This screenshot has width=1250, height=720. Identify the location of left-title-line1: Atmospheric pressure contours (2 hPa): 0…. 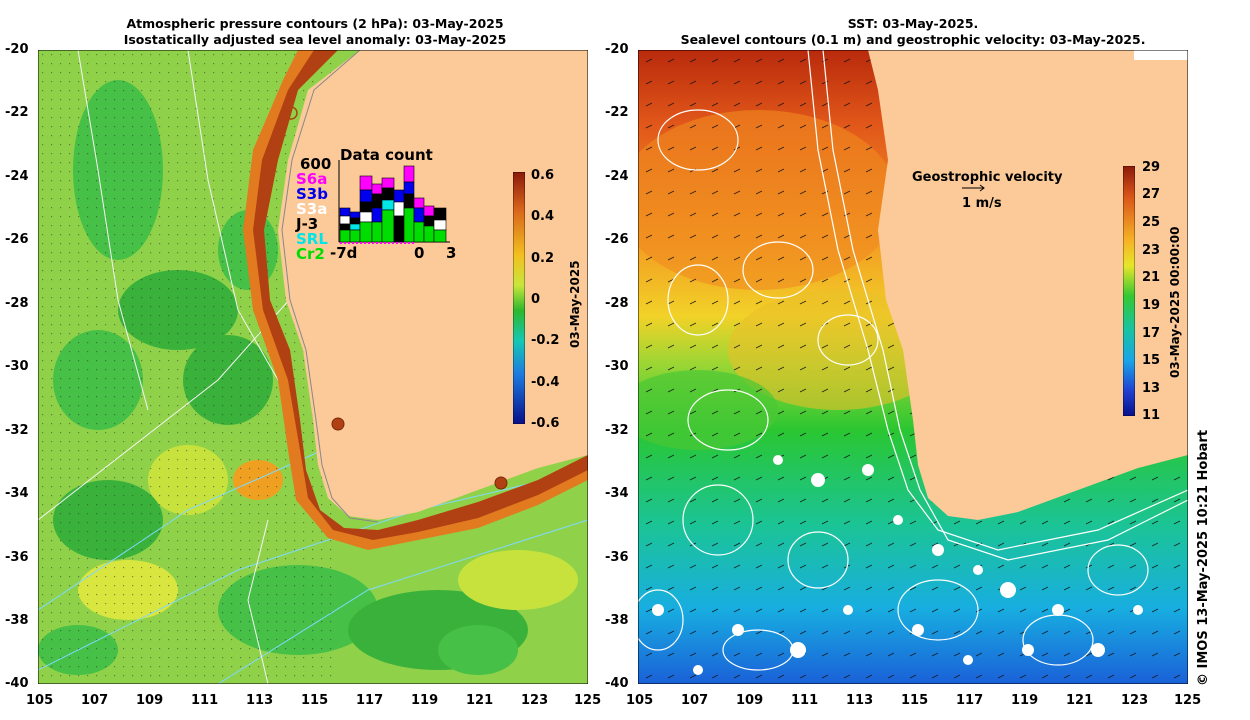
(315, 23).